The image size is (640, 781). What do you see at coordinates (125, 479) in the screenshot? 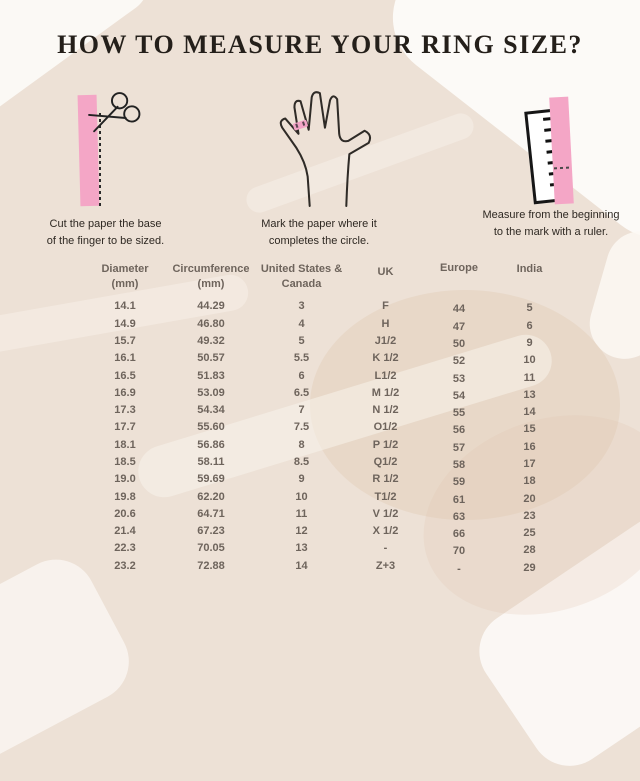
I see `table-cell: 19.0` at bounding box center [125, 479].